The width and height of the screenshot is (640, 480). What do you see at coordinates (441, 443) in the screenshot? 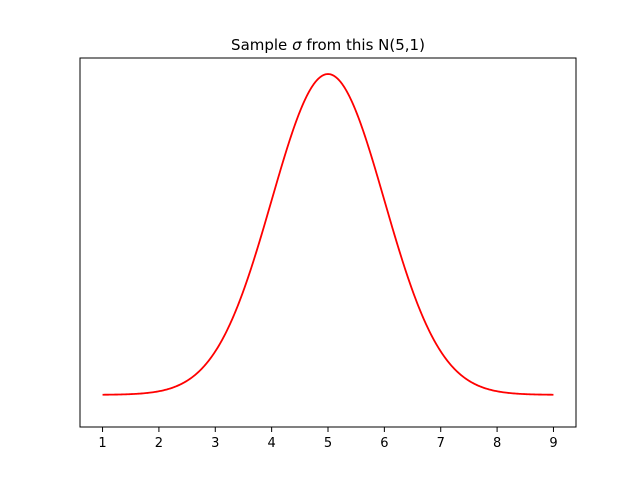
I see `x-tick-label-7: 7` at bounding box center [441, 443].